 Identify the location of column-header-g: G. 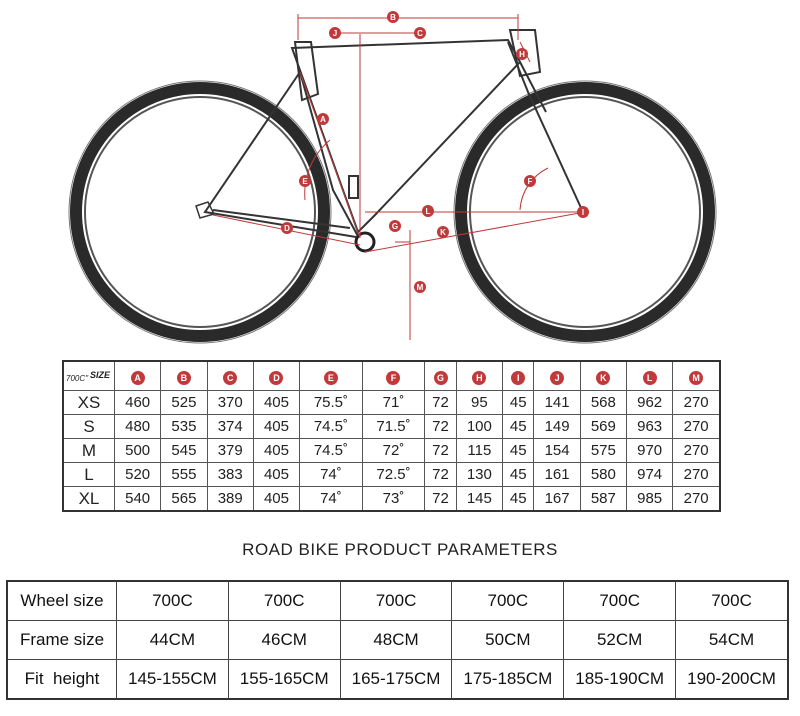
(440, 375).